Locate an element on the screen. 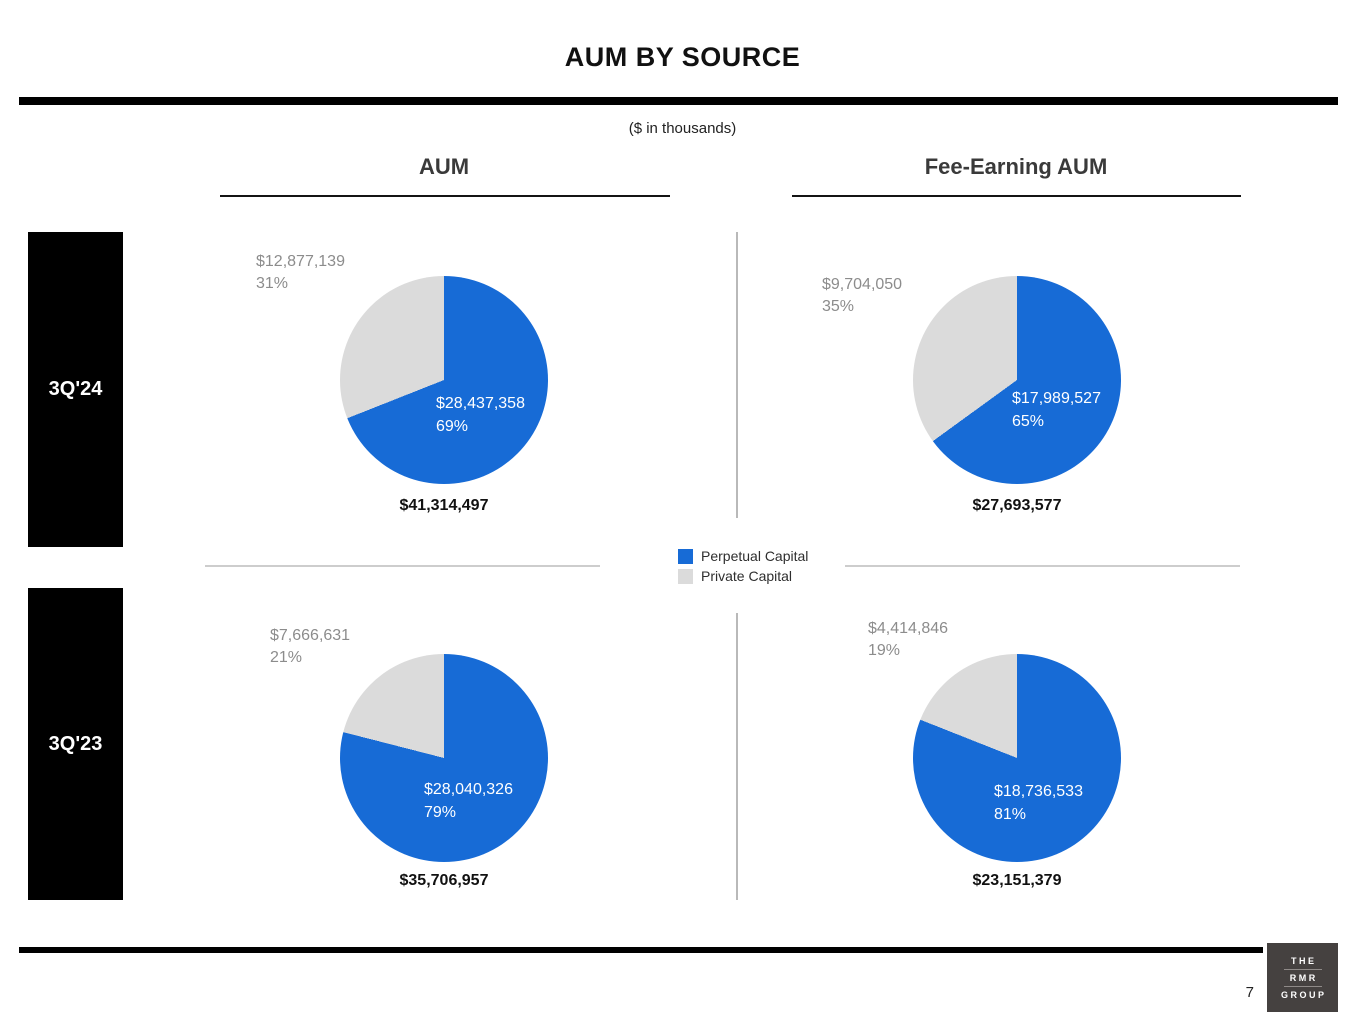  private-capital-label-3q24-aum: $12,877,139 31% is located at coordinates (300, 272).